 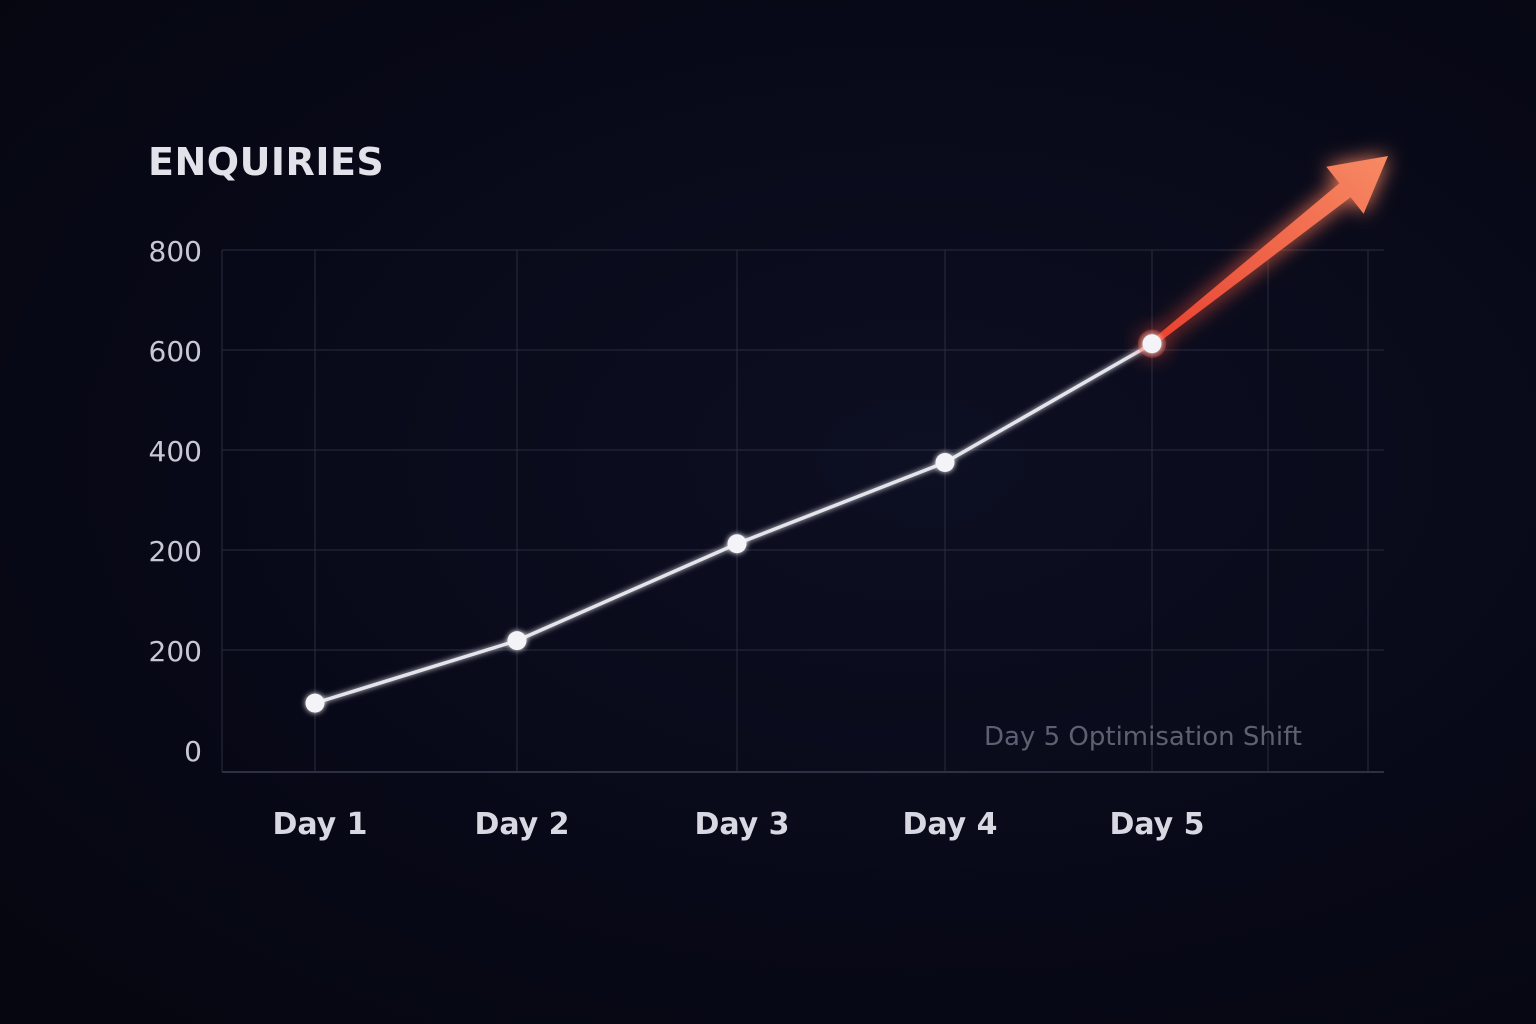 What do you see at coordinates (1143, 737) in the screenshot?
I see `annotation-label: Day 5 Optimisation Shift` at bounding box center [1143, 737].